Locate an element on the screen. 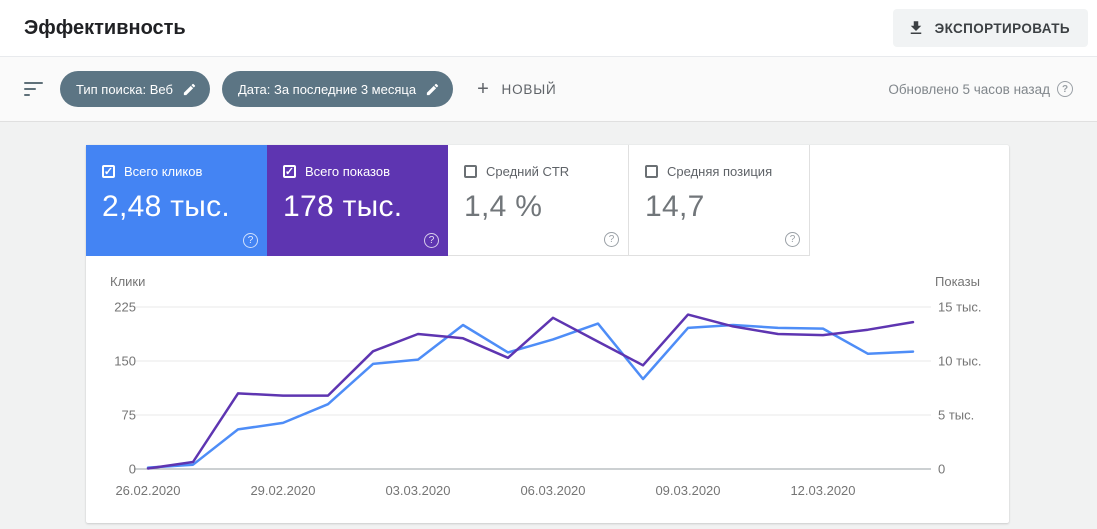  metric-card-average-position: Средняя позиция 14,7 ? is located at coordinates (719, 200).